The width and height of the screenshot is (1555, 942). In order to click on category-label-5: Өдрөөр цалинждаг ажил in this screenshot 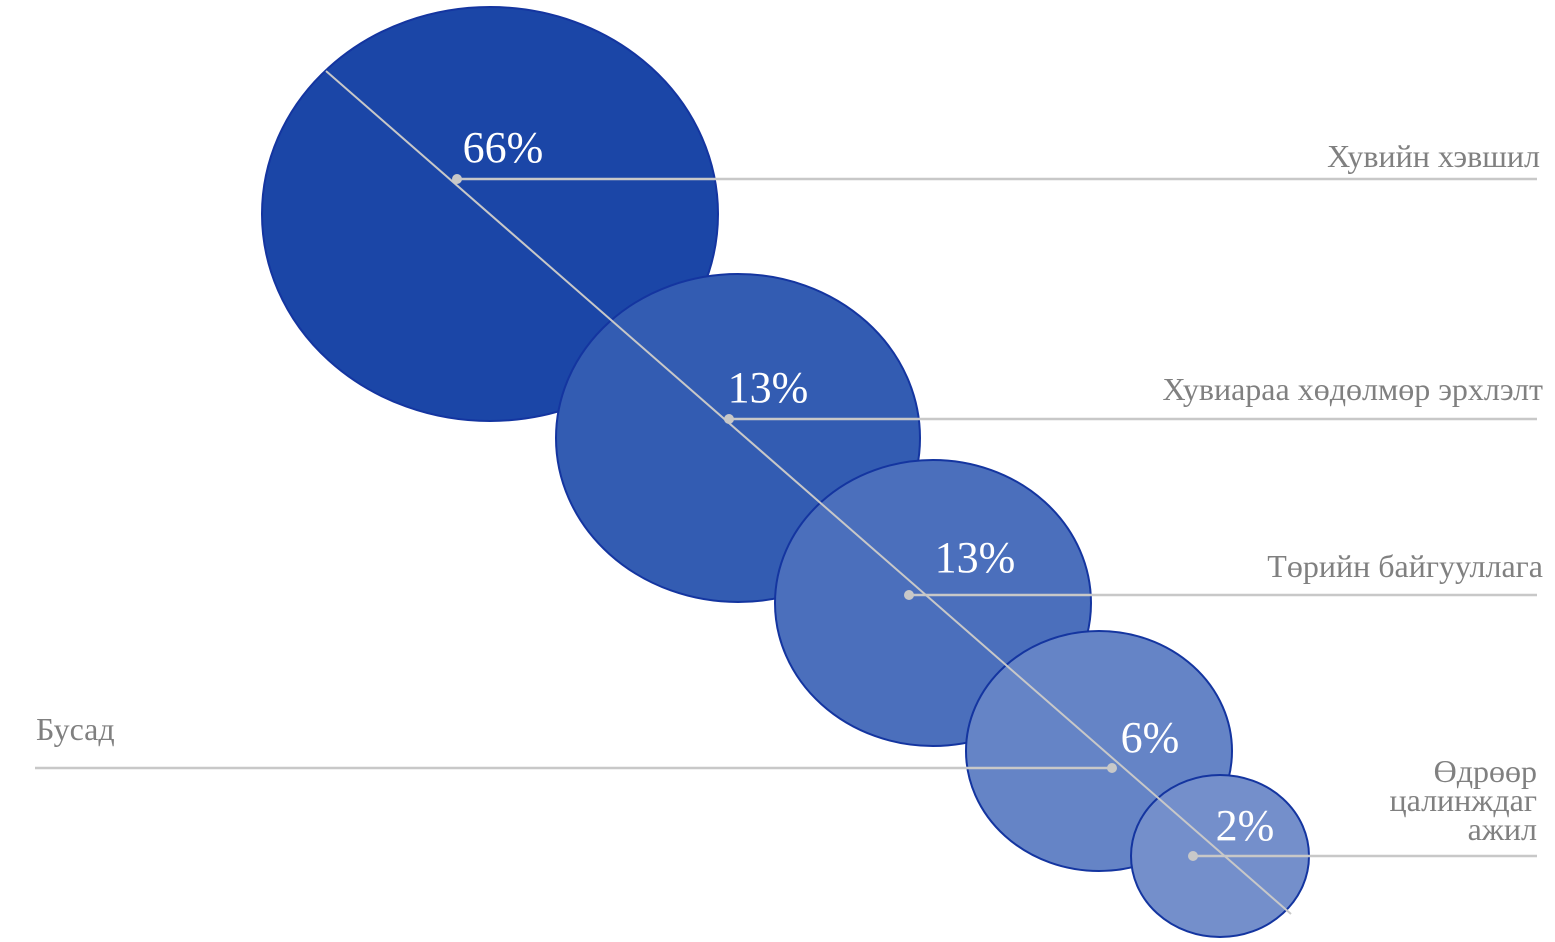, I will do `click(1463, 800)`.